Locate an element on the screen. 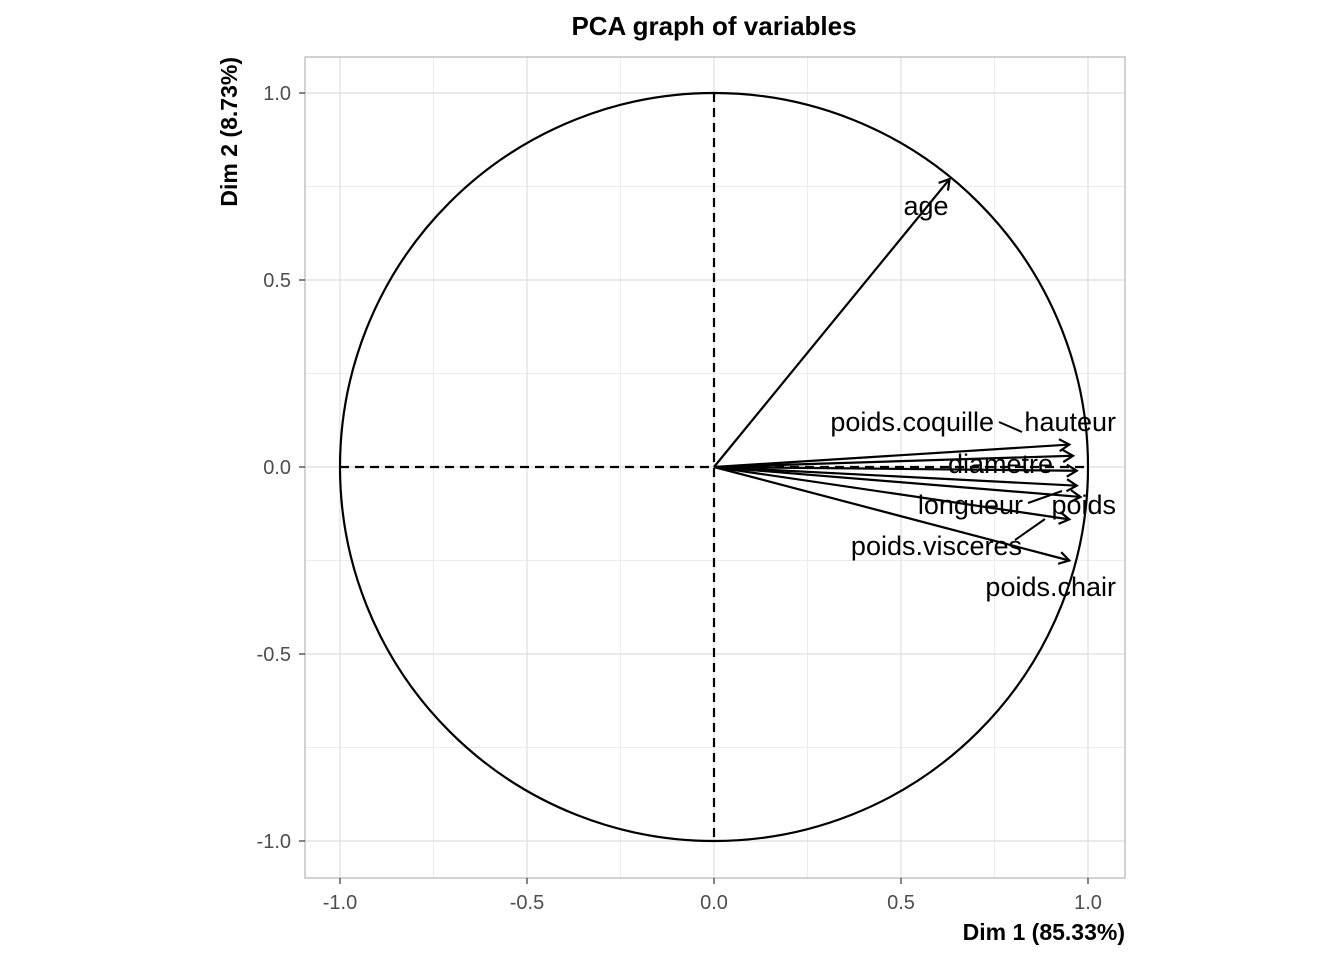  x-axis-title: Dim 1 (85.33%) is located at coordinates (1044, 932).